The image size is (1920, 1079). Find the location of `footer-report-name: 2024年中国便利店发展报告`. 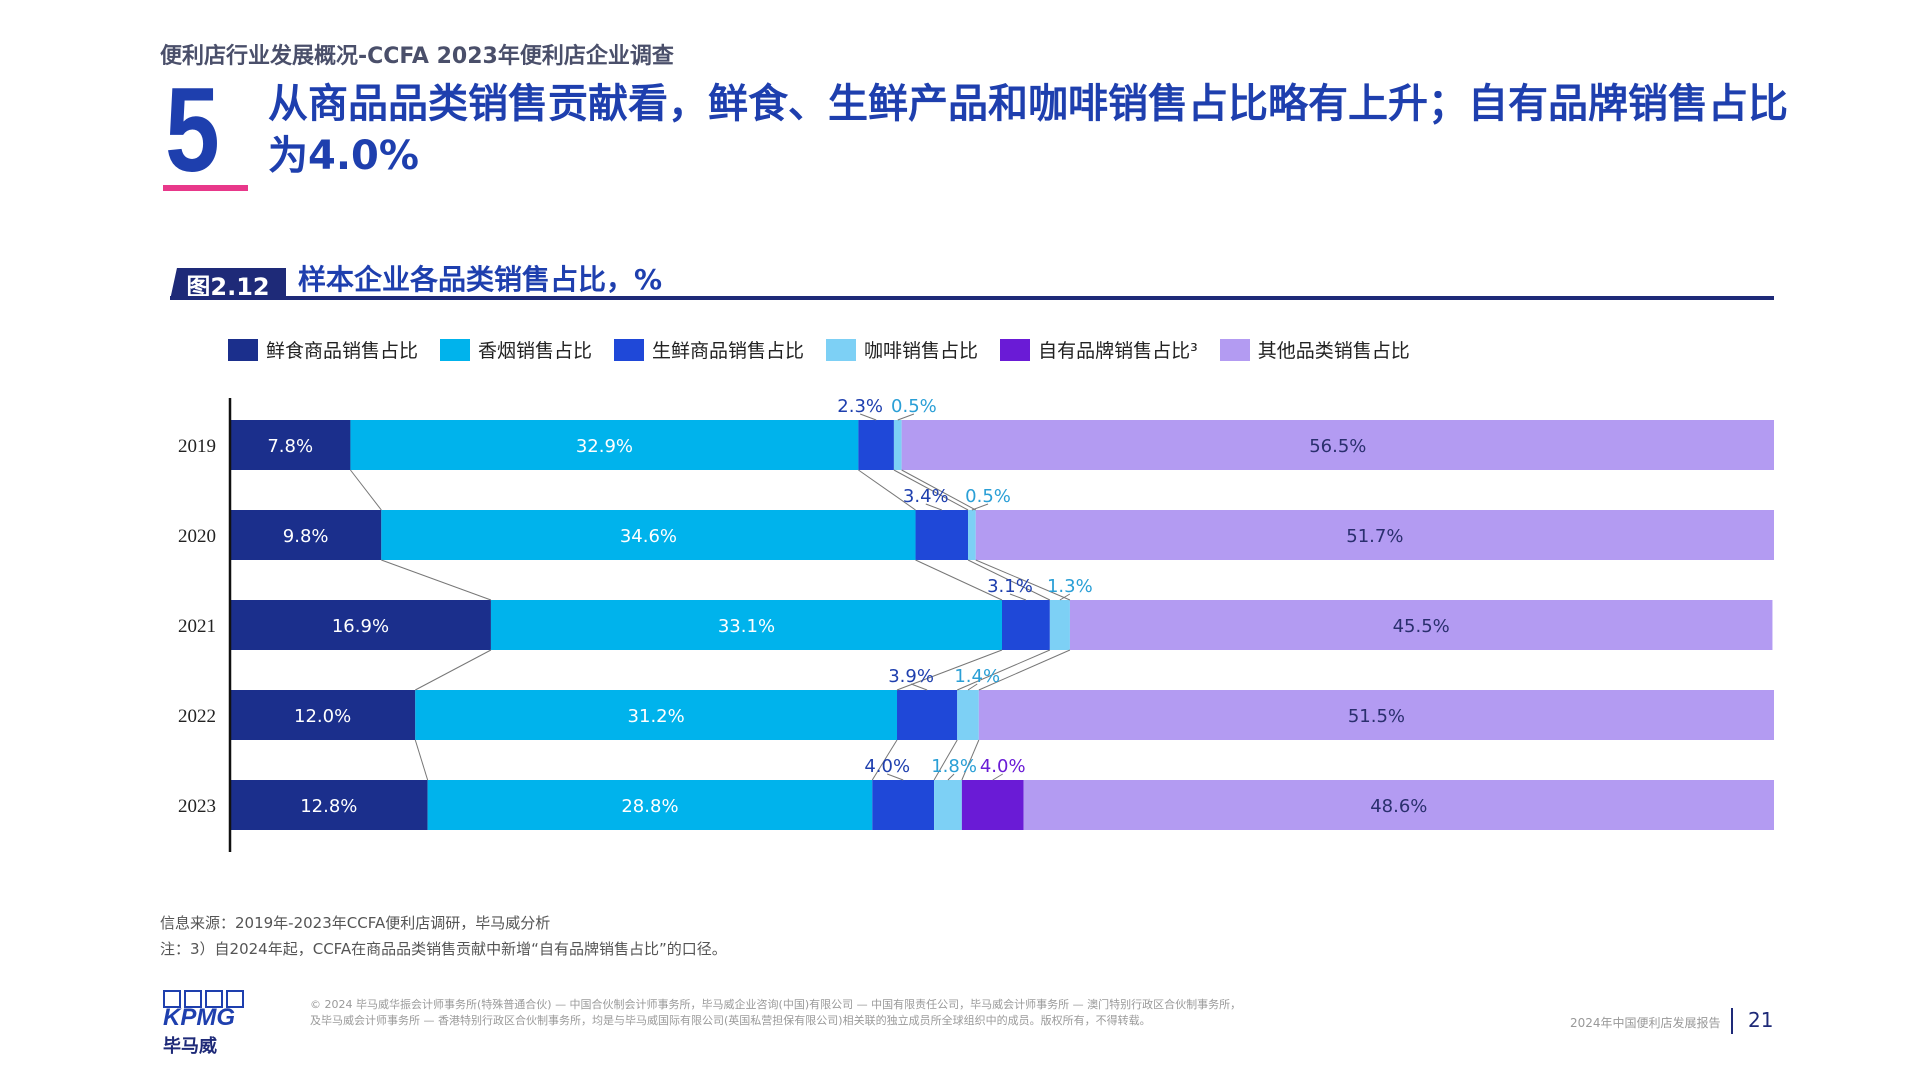

footer-report-name: 2024年中国便利店发展报告 is located at coordinates (1645, 1023).